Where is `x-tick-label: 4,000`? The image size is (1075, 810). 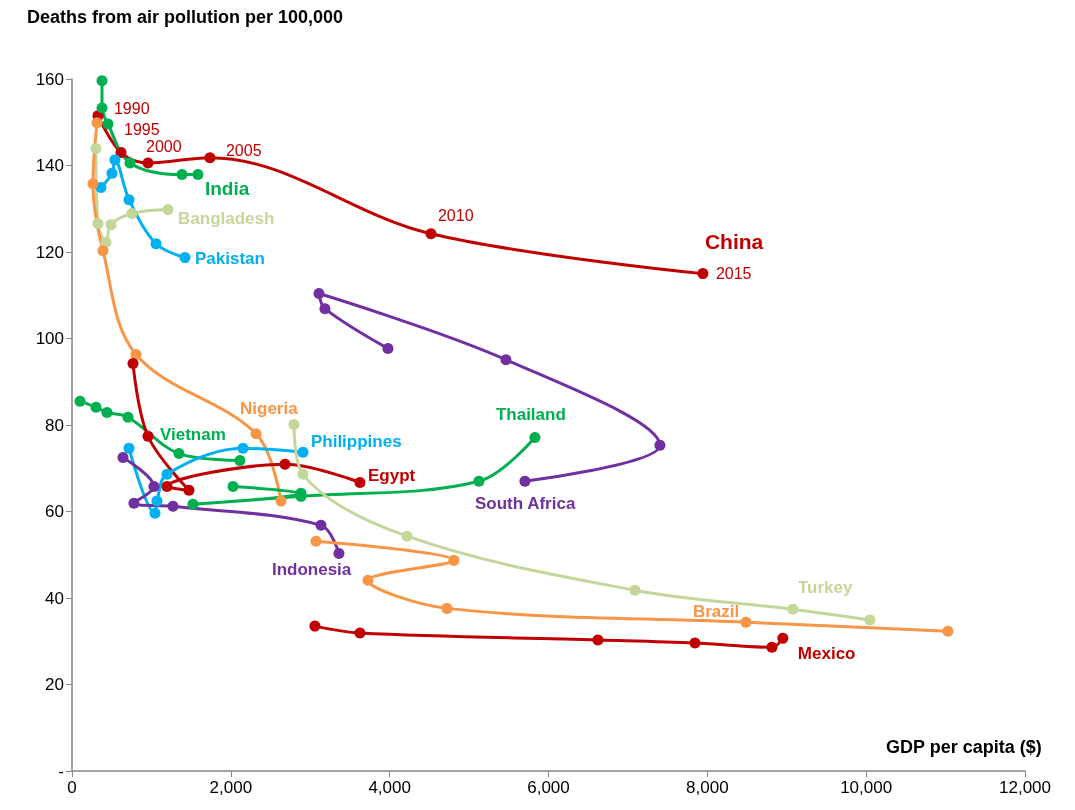 x-tick-label: 4,000 is located at coordinates (389, 787).